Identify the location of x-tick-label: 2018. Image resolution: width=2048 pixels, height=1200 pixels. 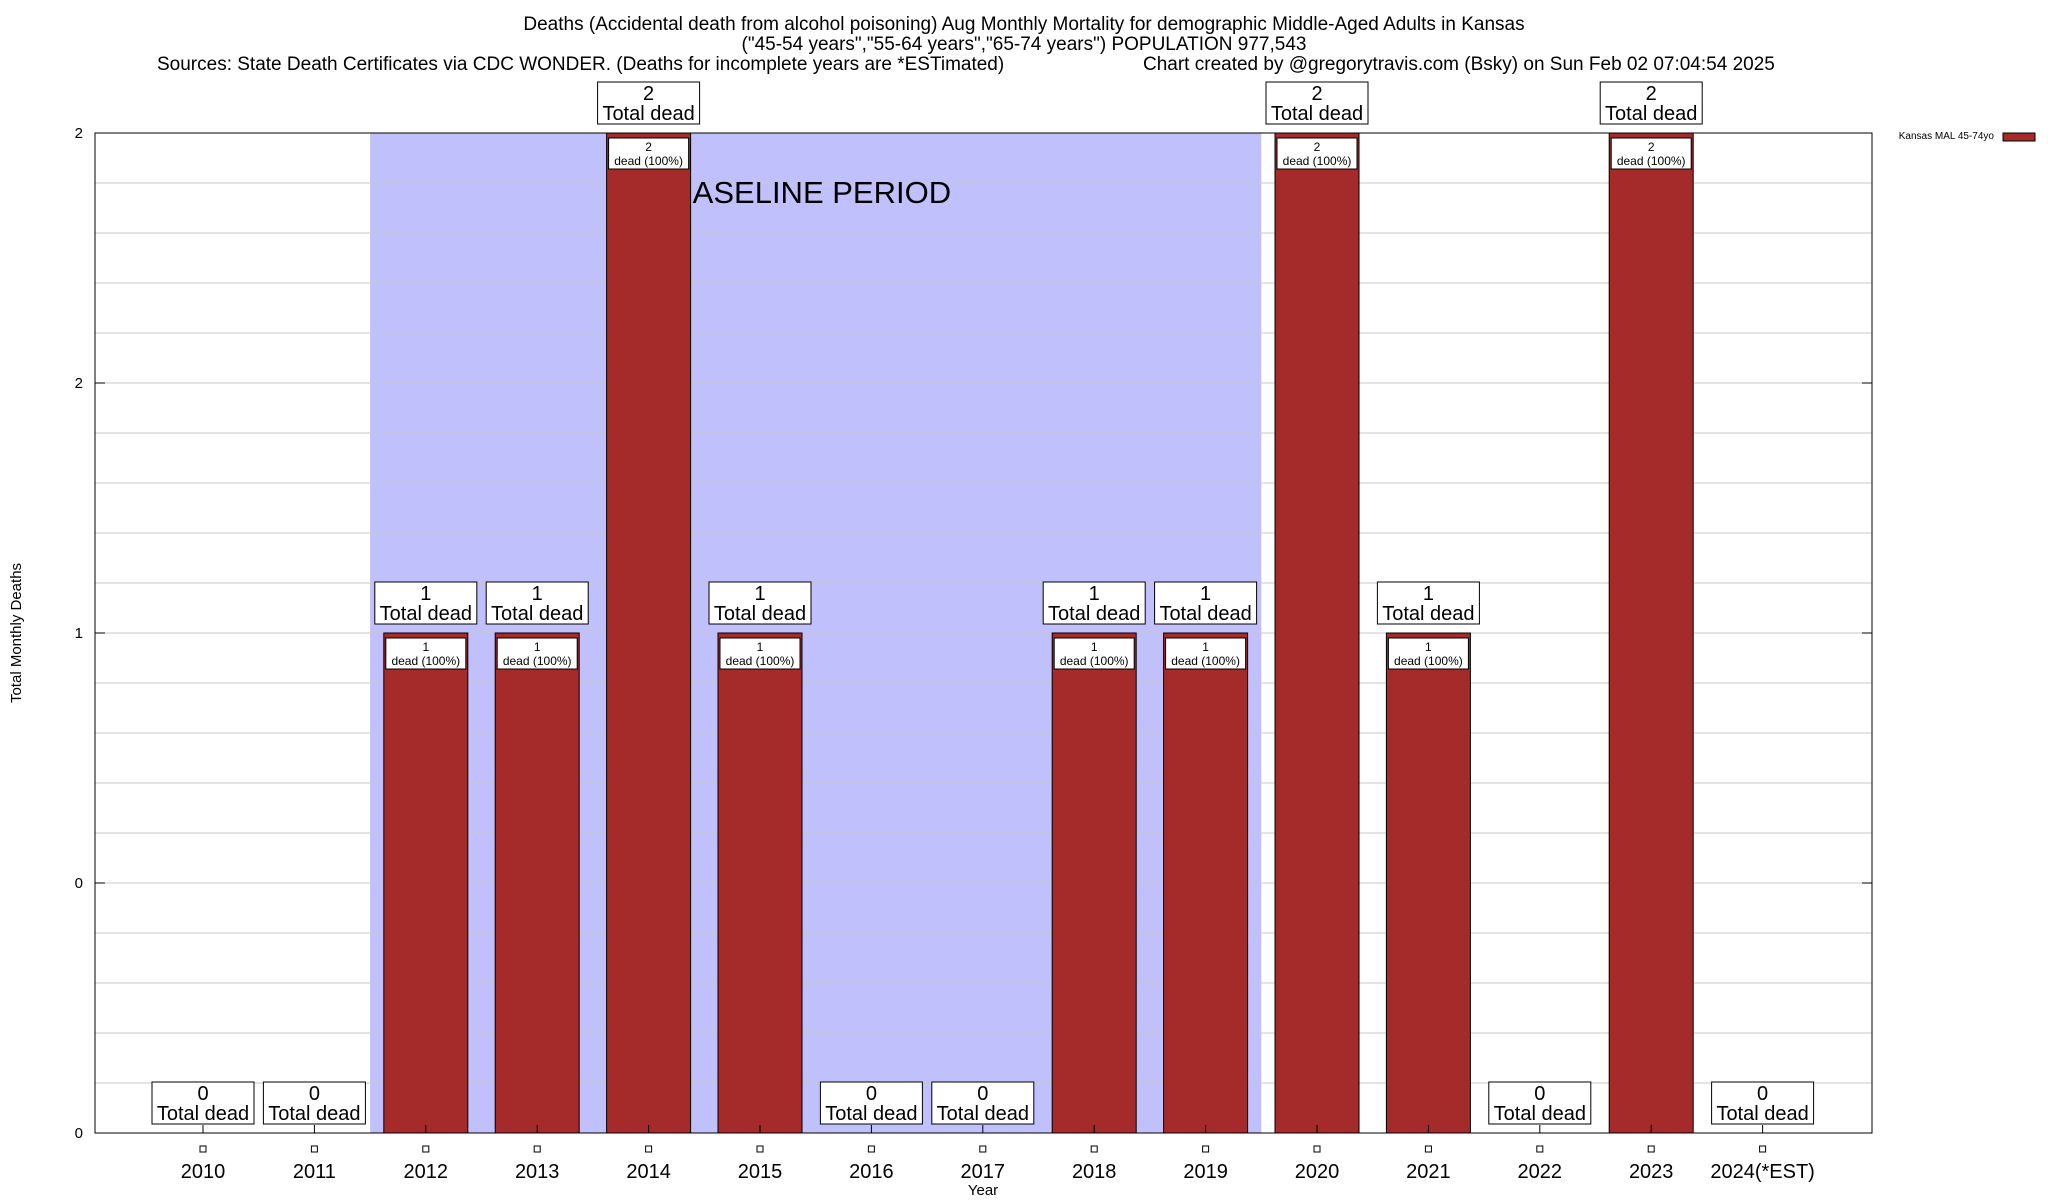
(1094, 1172).